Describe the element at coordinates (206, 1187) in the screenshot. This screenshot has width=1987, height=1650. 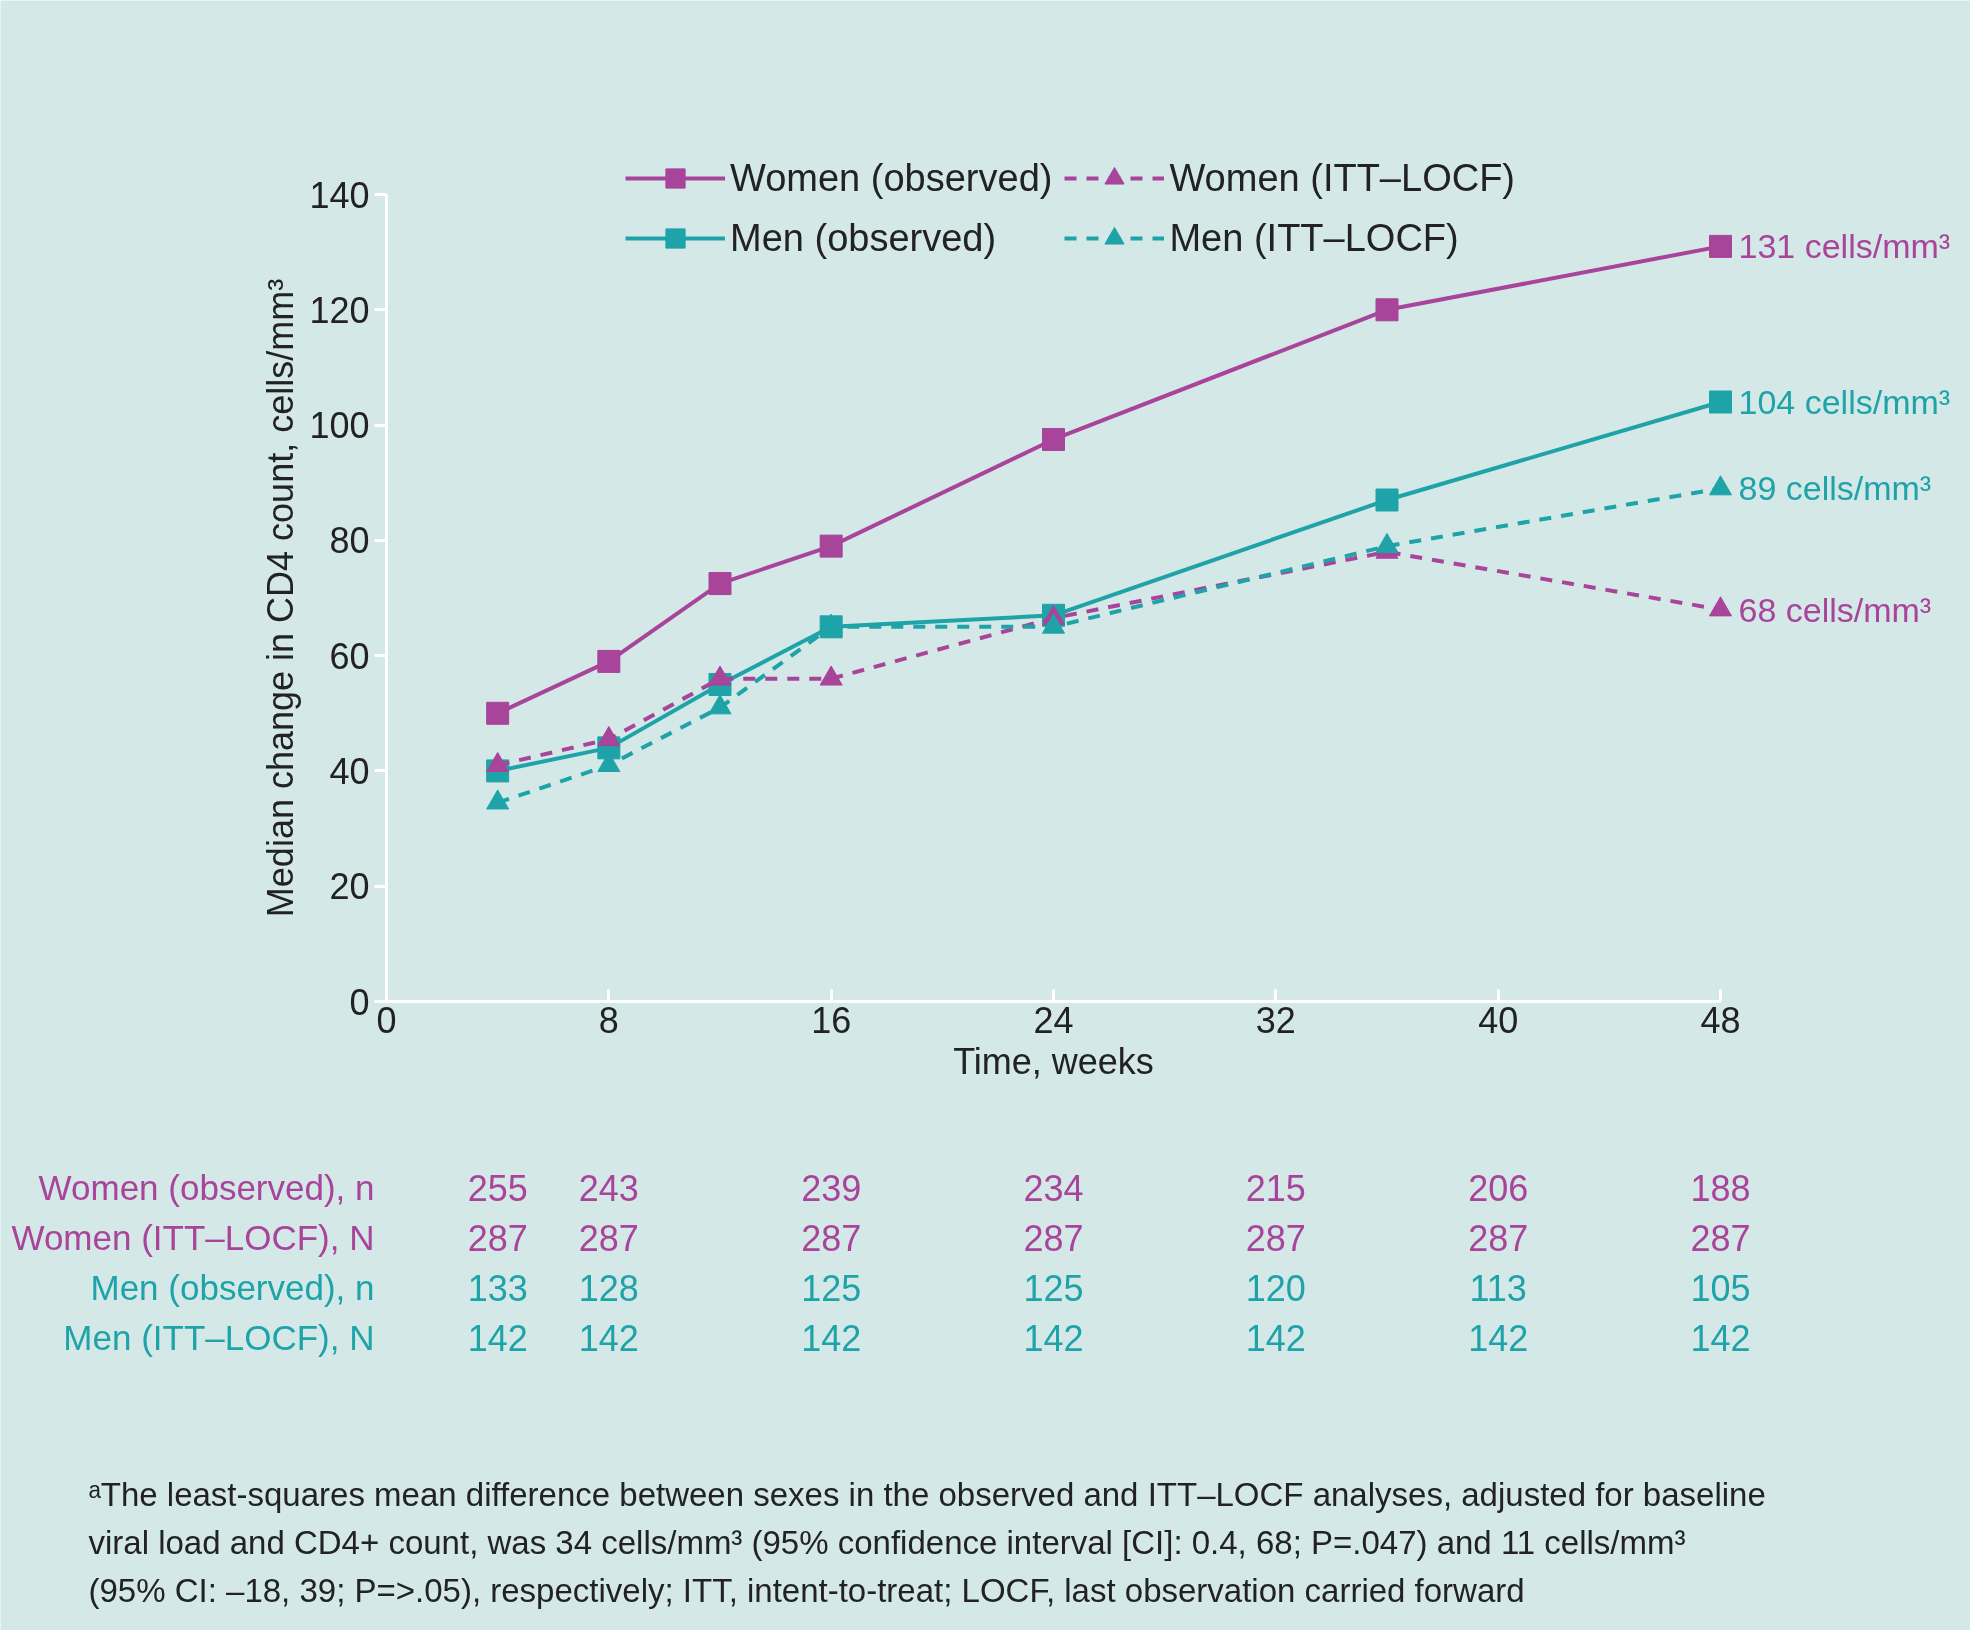
I see `text: Women (observed), n` at that location.